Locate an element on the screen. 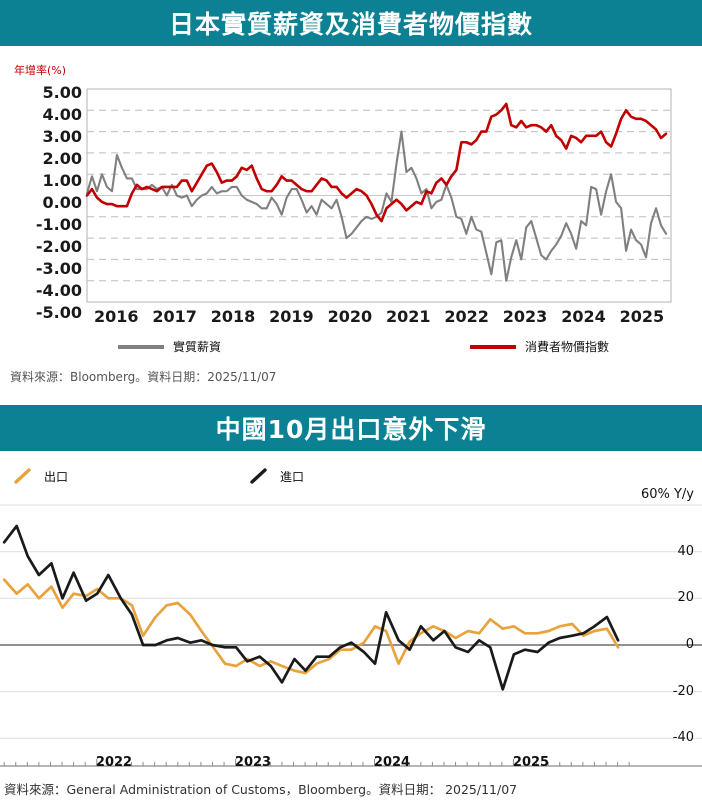 This screenshot has width=702, height=806. panel2-banner: 中國10月出口意外下滑 is located at coordinates (351, 428).